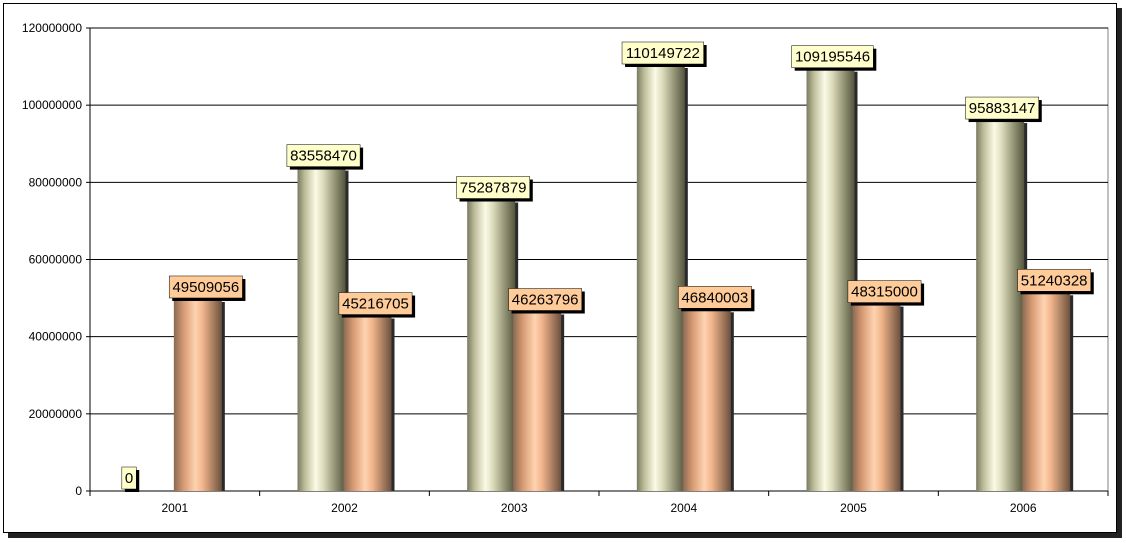  Describe the element at coordinates (514, 508) in the screenshot. I see `x-tick-label: 2003` at that location.